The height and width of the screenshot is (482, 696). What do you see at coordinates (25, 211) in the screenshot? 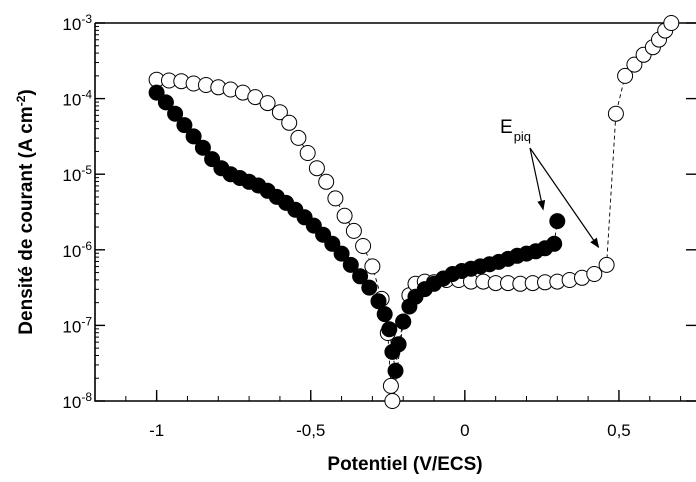
I see `y-axis-title: Densité de courant (A cm-2)` at bounding box center [25, 211].